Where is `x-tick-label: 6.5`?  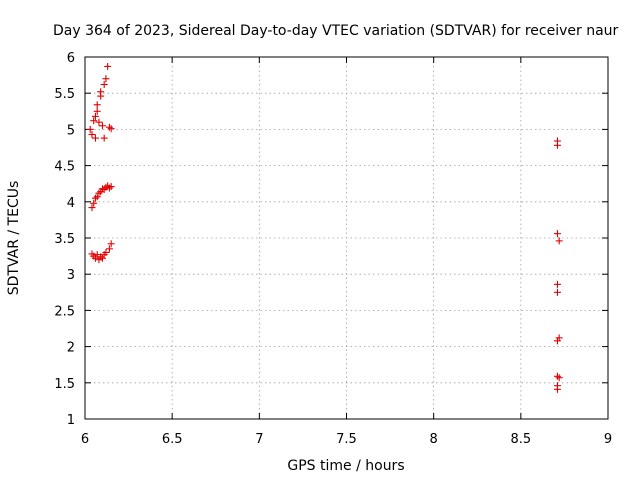
x-tick-label: 6.5 is located at coordinates (172, 439).